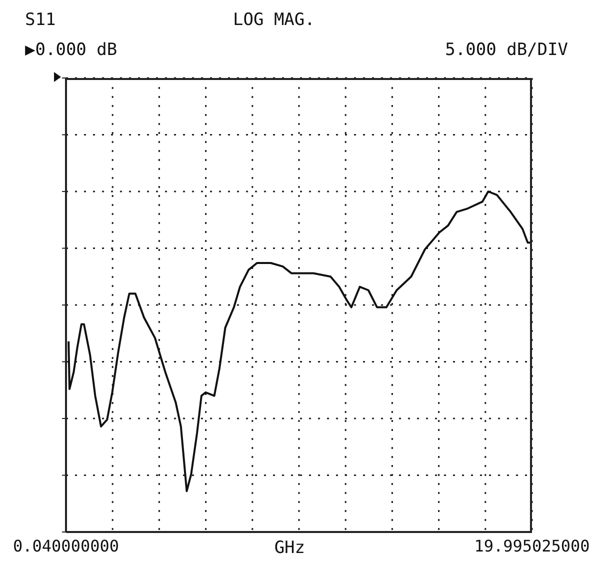 This screenshot has height=583, width=600. What do you see at coordinates (40, 20) in the screenshot?
I see `chart-title: S11` at bounding box center [40, 20].